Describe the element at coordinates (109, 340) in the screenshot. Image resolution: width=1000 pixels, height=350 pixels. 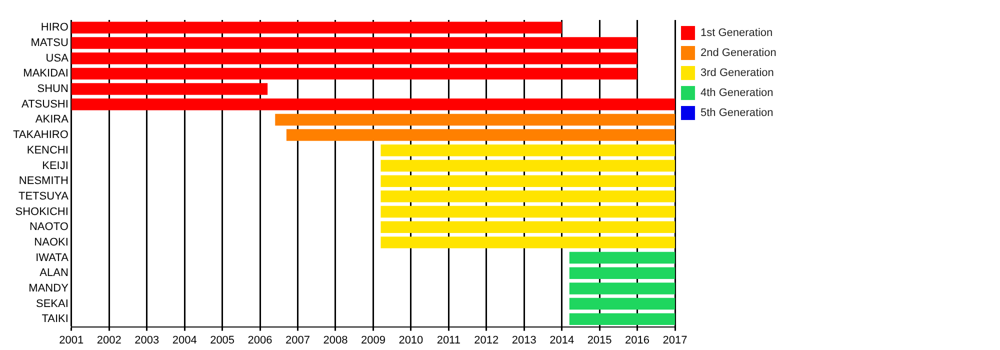
I see `x-tick-label: 2002` at that location.